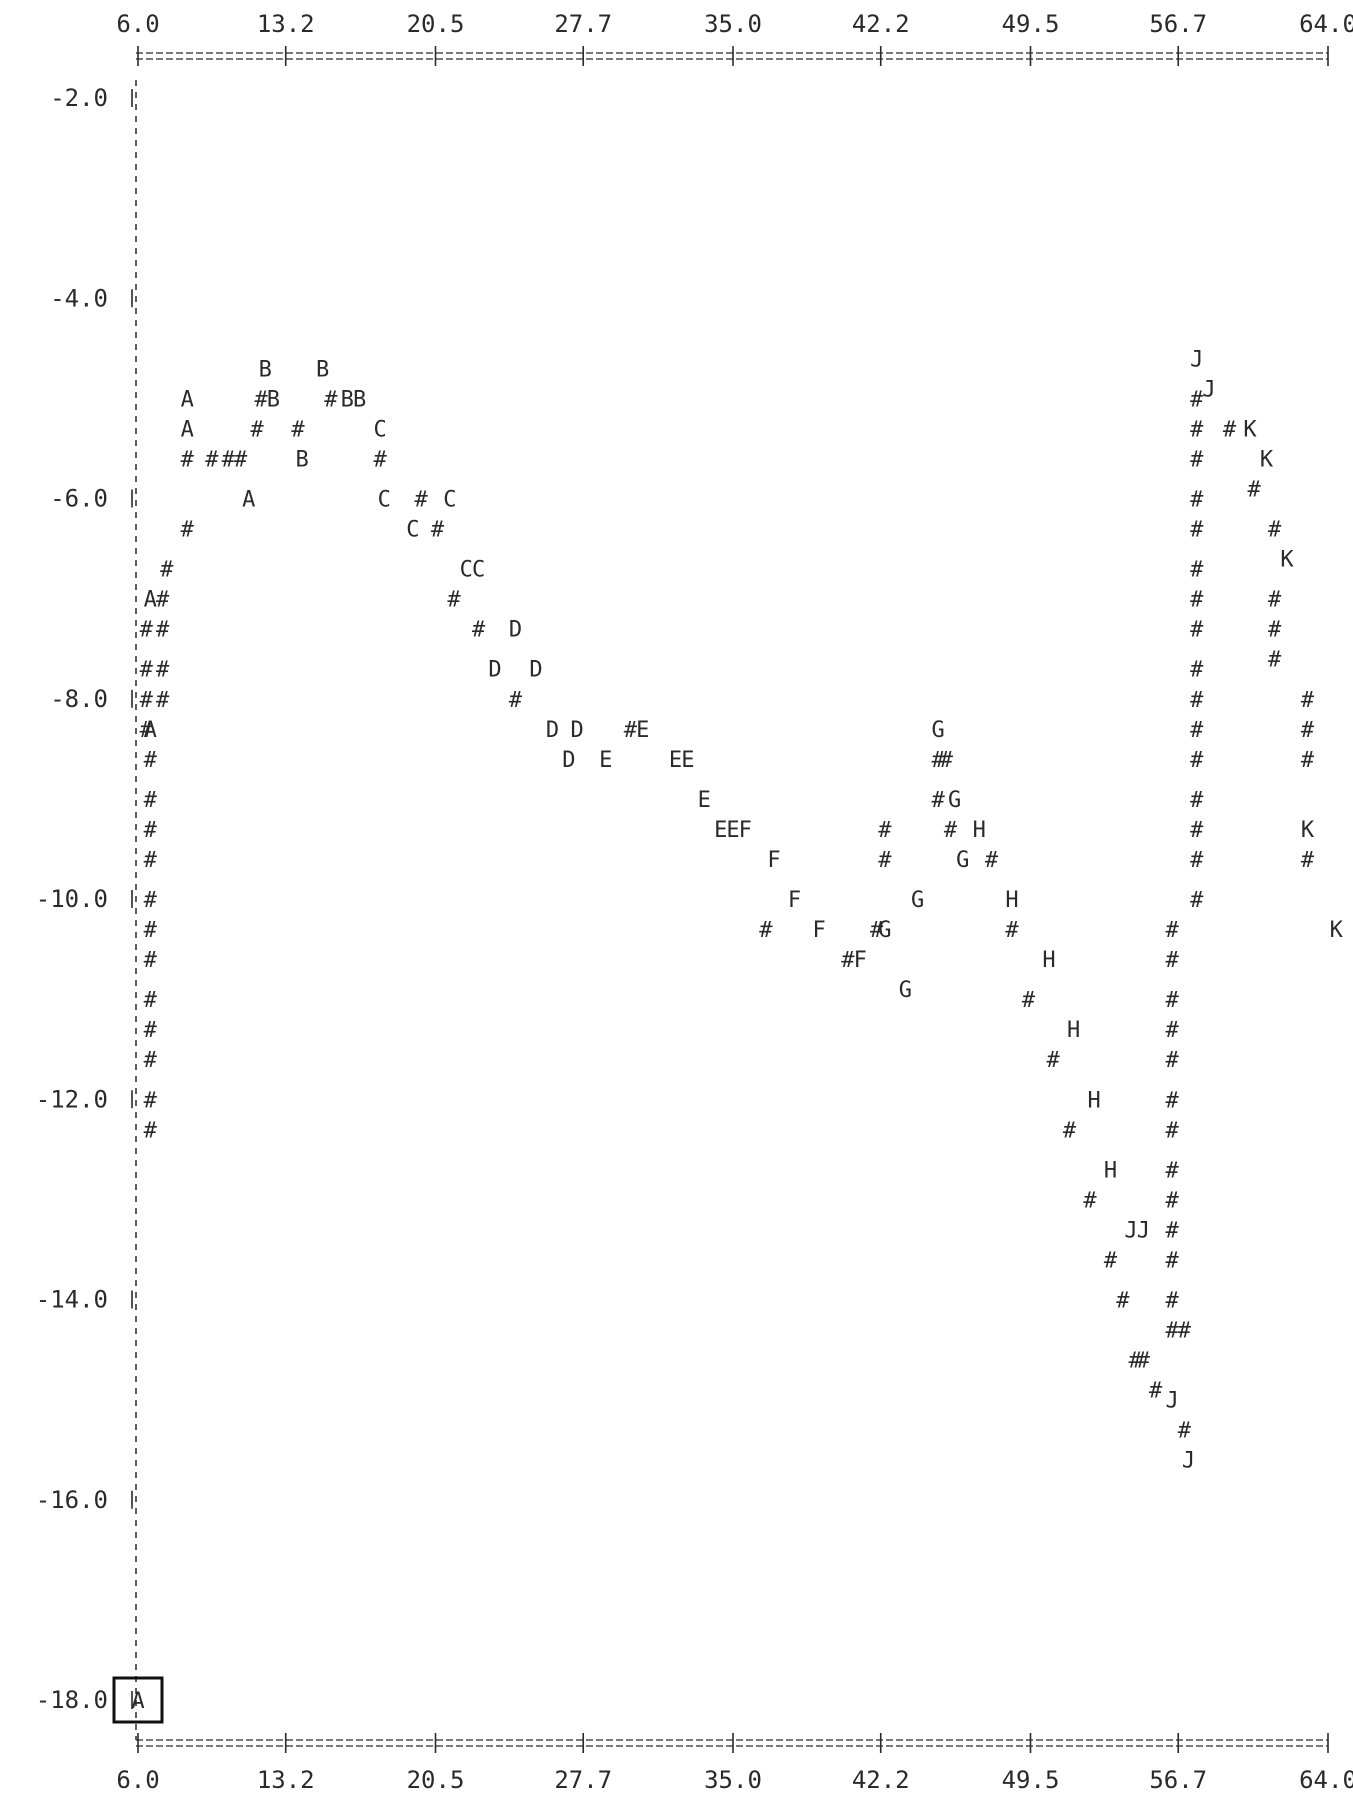  I want to click on y-tick-label: -6.0, so click(79, 499).